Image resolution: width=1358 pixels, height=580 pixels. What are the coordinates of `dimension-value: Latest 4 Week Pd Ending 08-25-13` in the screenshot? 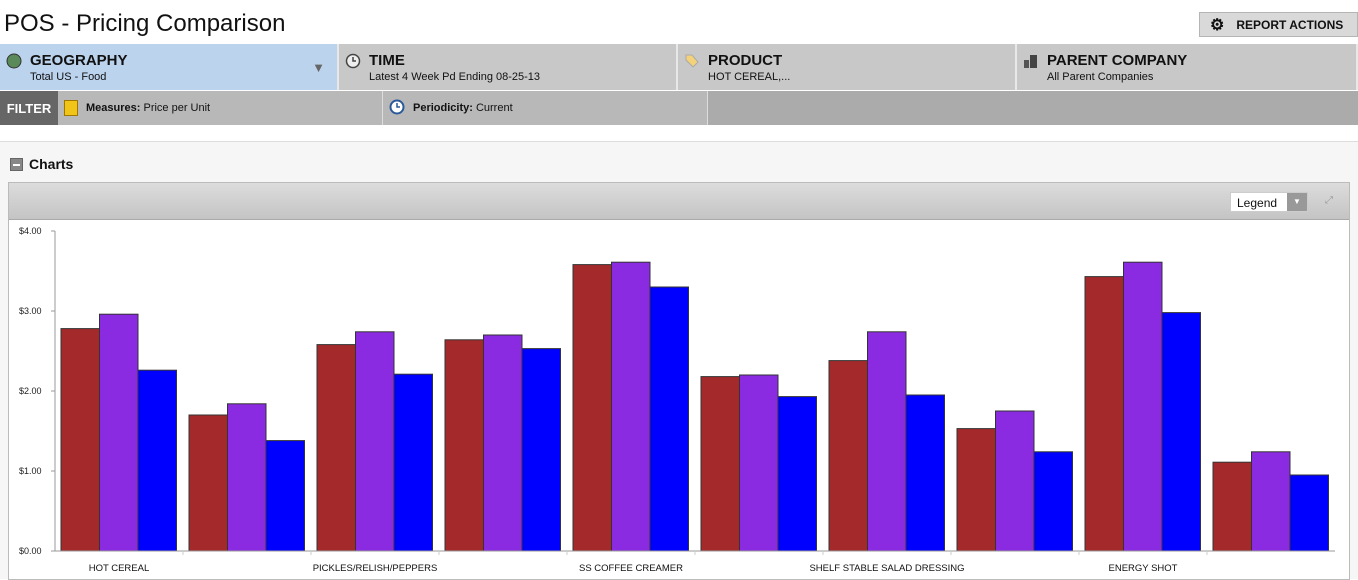 It's located at (455, 77).